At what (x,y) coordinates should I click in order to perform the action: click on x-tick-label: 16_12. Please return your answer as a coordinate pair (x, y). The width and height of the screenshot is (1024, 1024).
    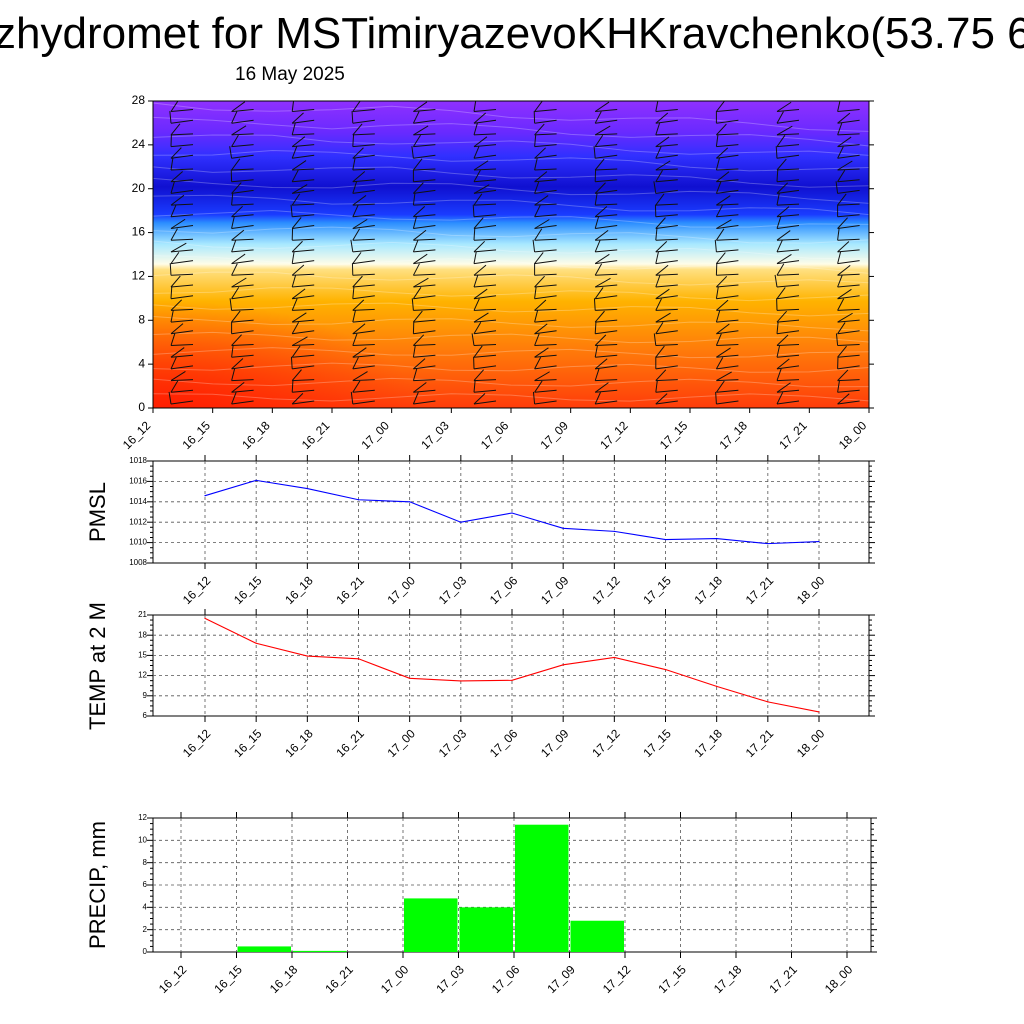
    Looking at the image, I should click on (137, 435).